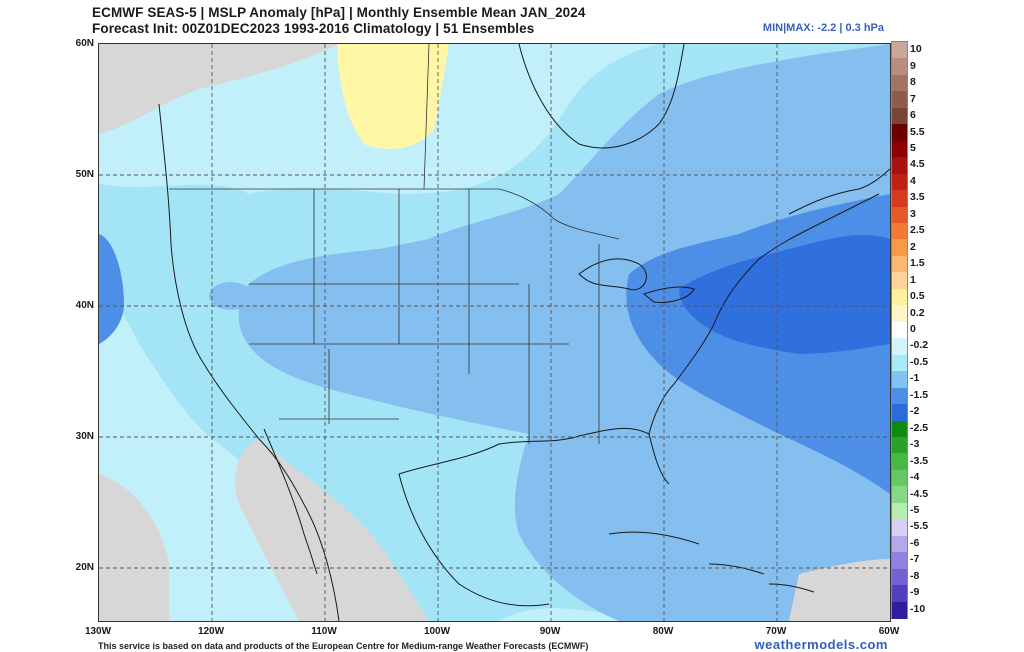  I want to click on colorbar-label: 0.5, so click(917, 296).